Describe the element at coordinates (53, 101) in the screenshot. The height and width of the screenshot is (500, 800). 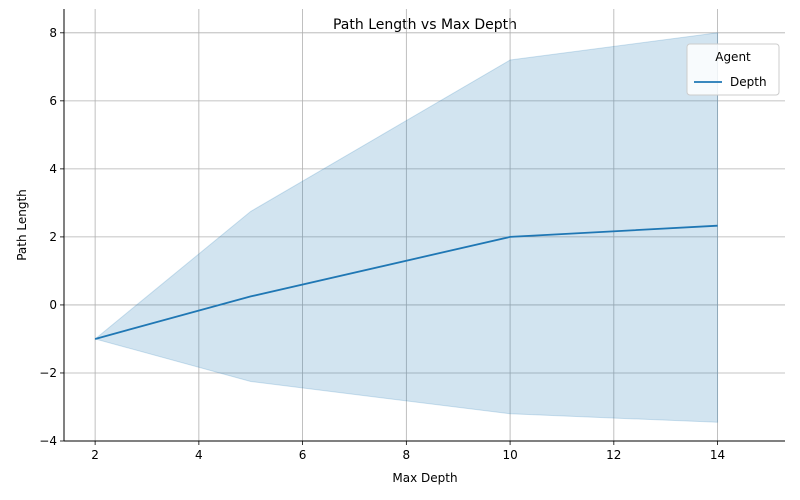
I see `y-tick-label: 6` at that location.